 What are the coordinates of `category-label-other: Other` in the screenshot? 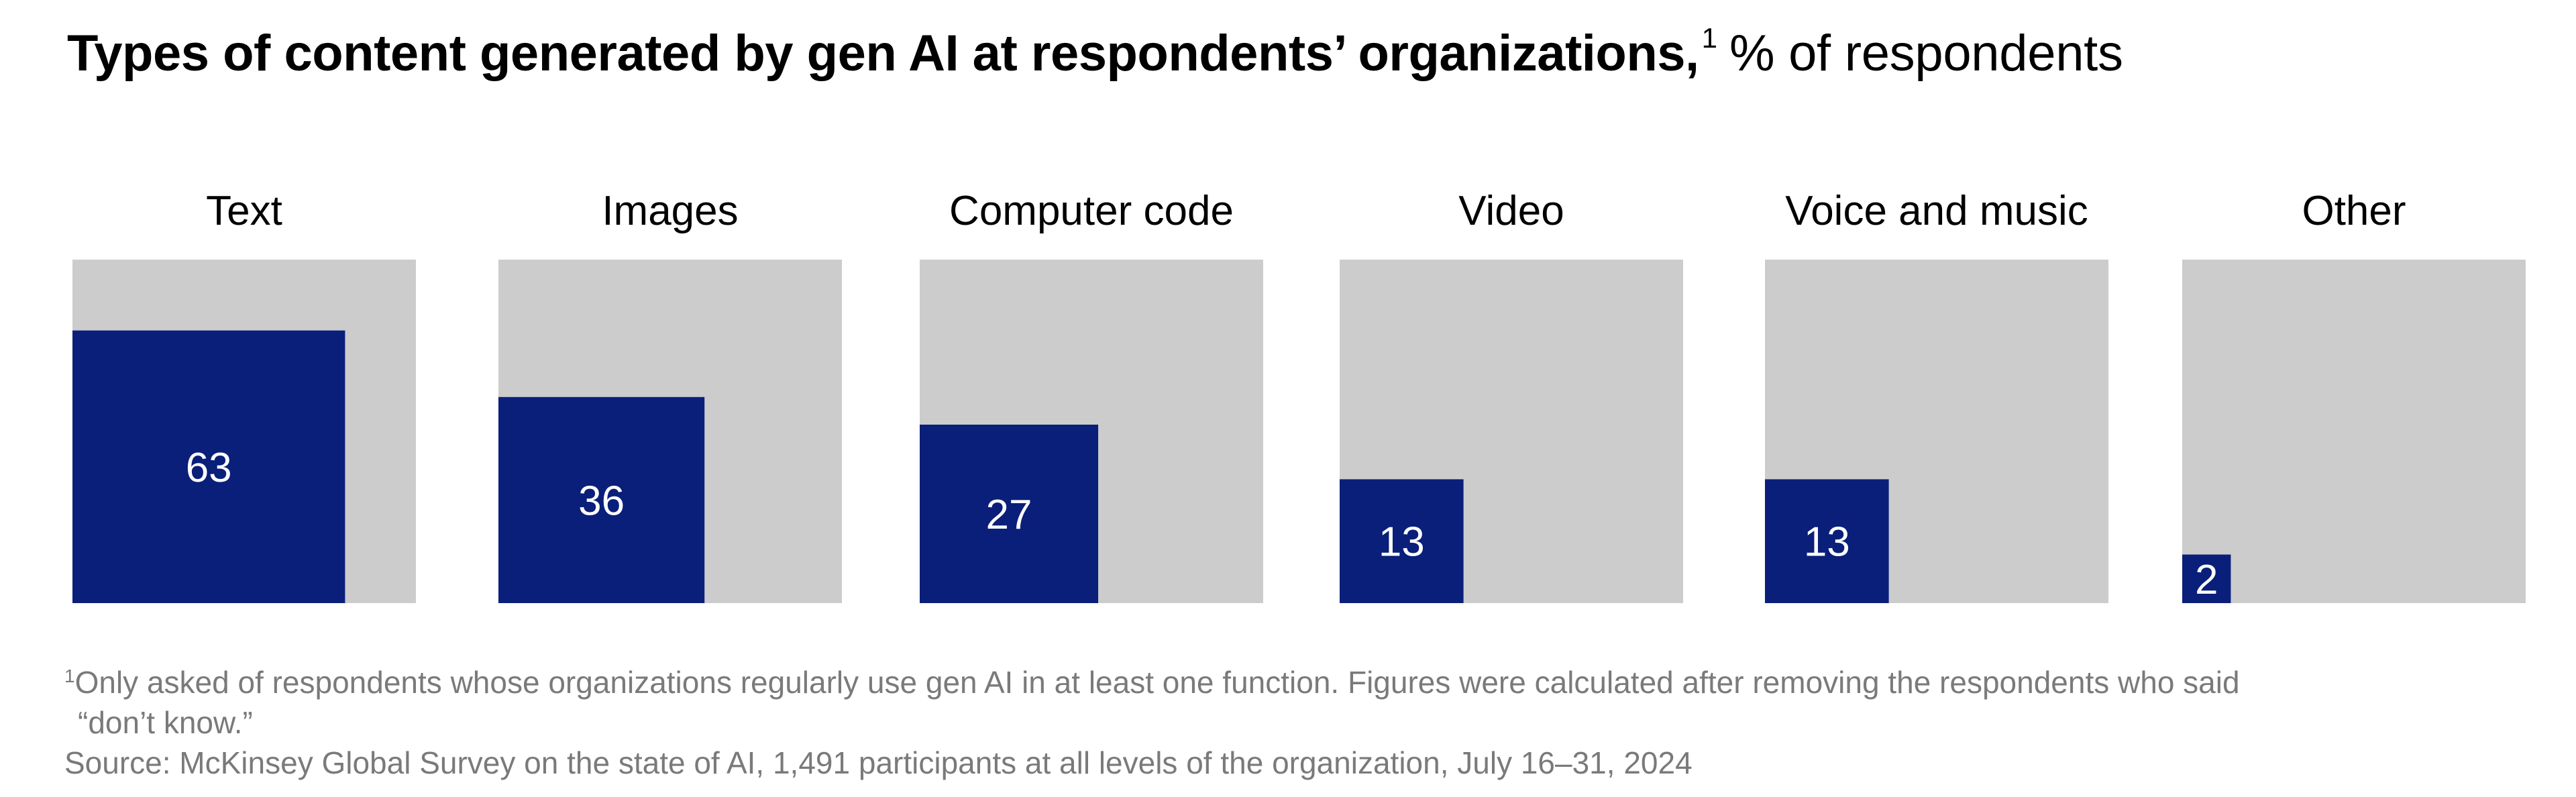 It's located at (2354, 211).